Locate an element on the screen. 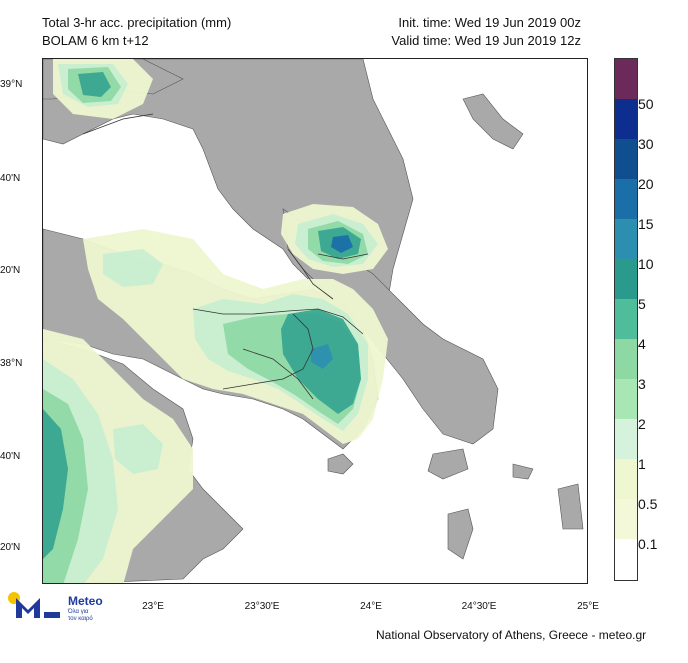 The height and width of the screenshot is (663, 688). map-title: Total 3-hr acc. precipitation (mm) is located at coordinates (137, 22).